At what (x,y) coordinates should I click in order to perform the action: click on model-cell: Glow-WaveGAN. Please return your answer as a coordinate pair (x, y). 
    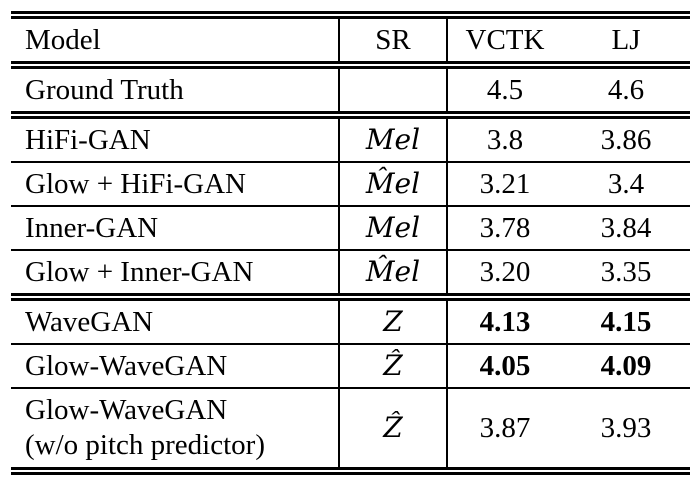
    Looking at the image, I should click on (175, 366).